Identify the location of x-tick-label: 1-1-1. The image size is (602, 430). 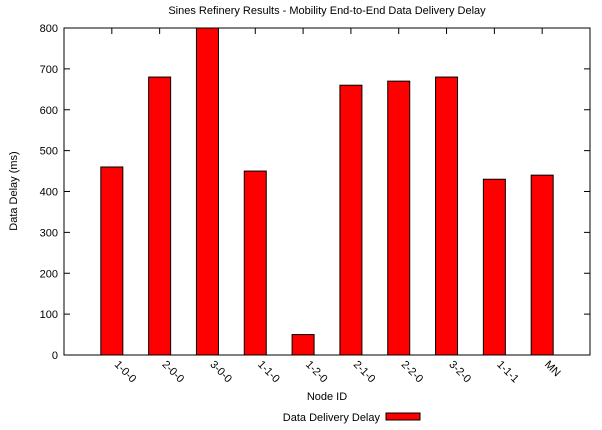
(507, 372).